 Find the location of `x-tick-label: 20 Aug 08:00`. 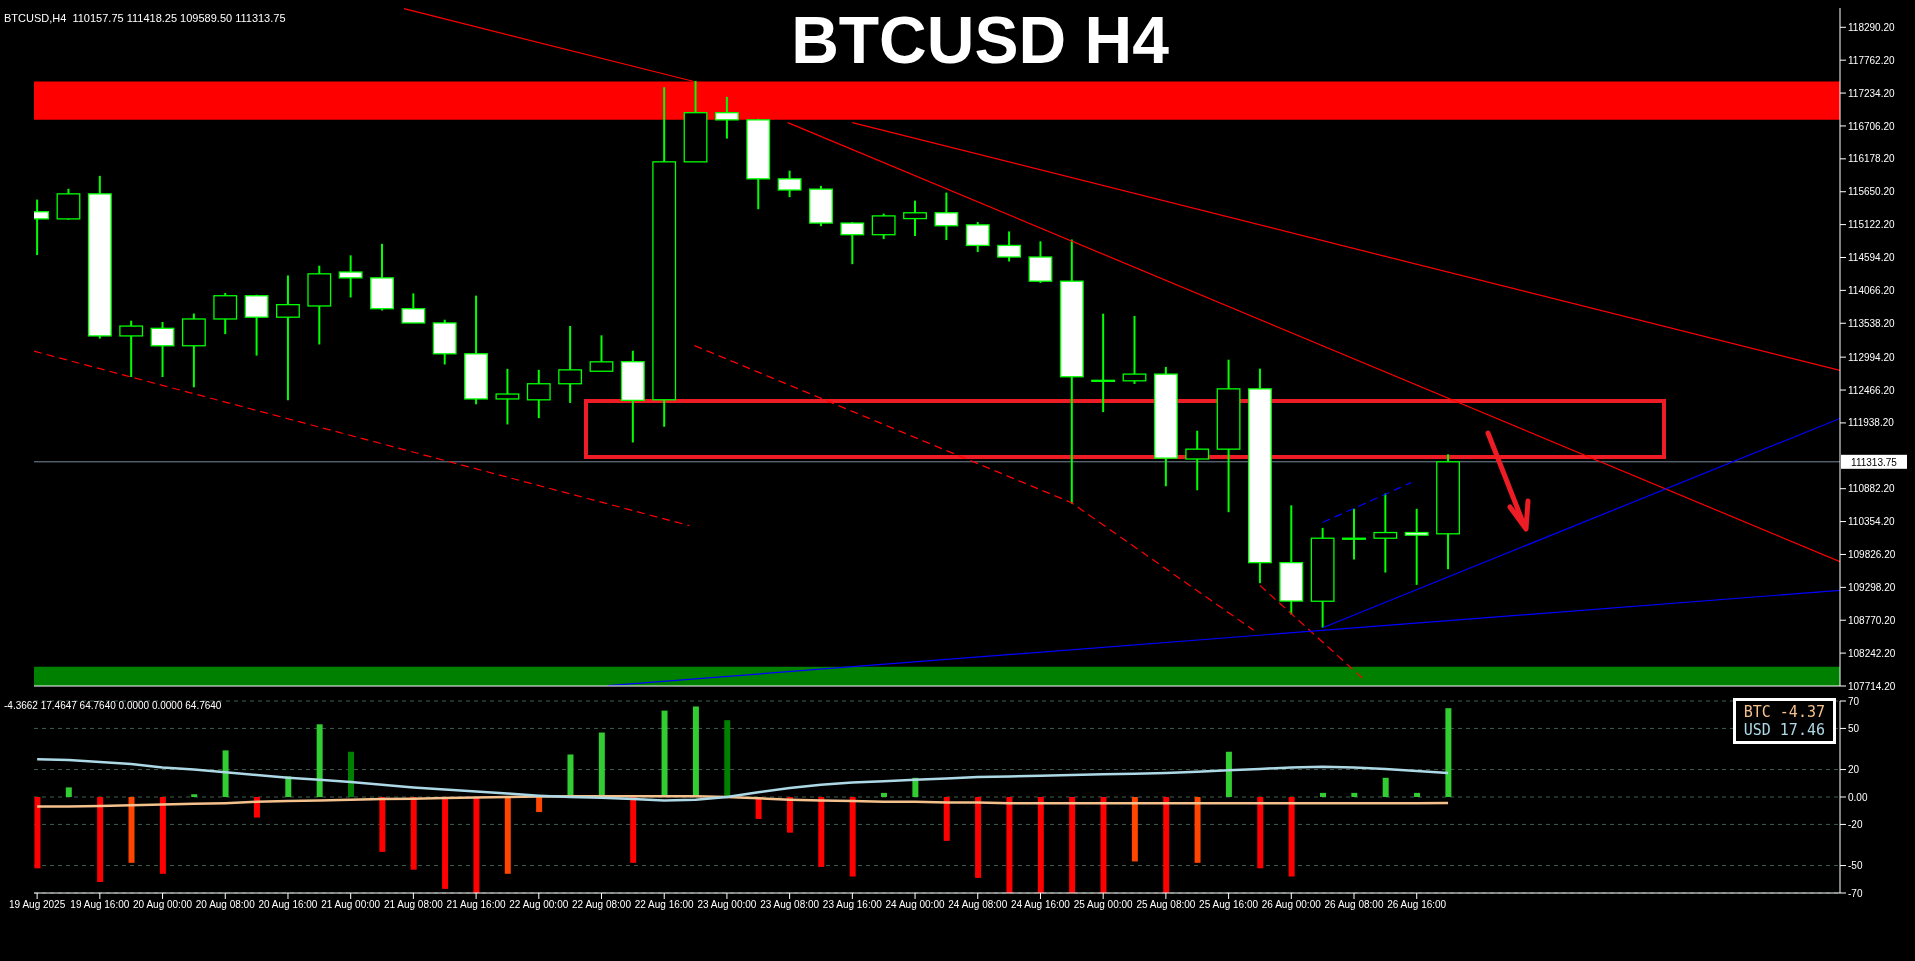

x-tick-label: 20 Aug 08:00 is located at coordinates (225, 905).